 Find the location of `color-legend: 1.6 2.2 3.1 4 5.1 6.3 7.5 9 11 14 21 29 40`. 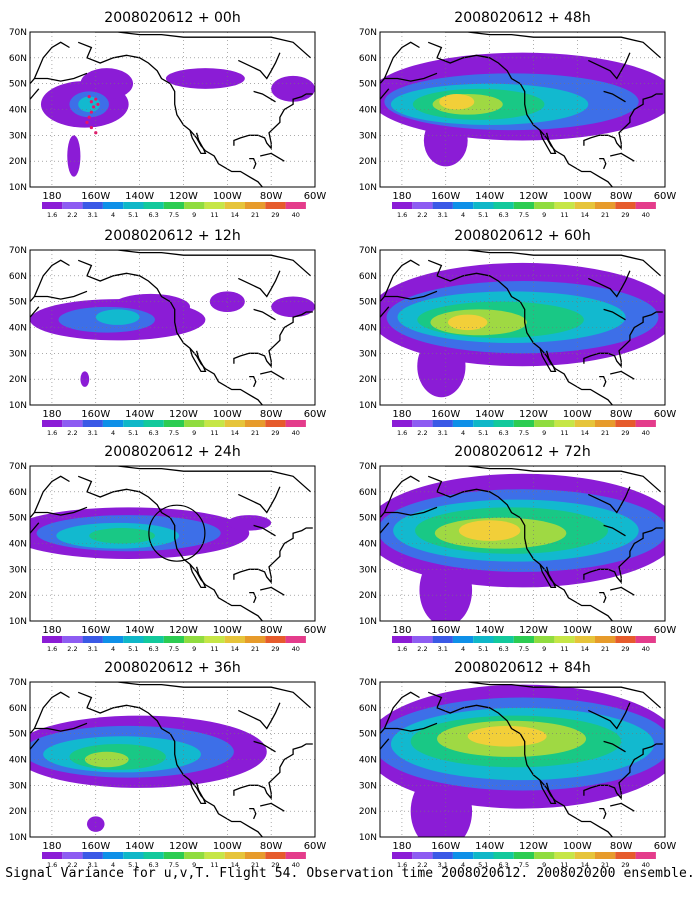

color-legend: 1.6 2.2 3.1 4 5.1 6.3 7.5 9 11 14 21 29 40 is located at coordinates (174, 210).